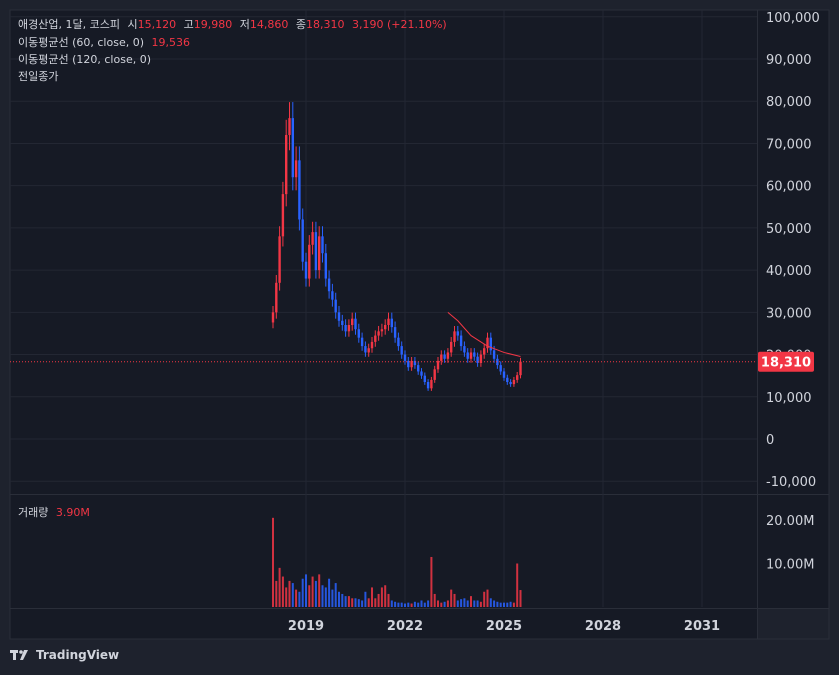 The image size is (839, 675). I want to click on volume-tick-label: 10.00M, so click(790, 565).